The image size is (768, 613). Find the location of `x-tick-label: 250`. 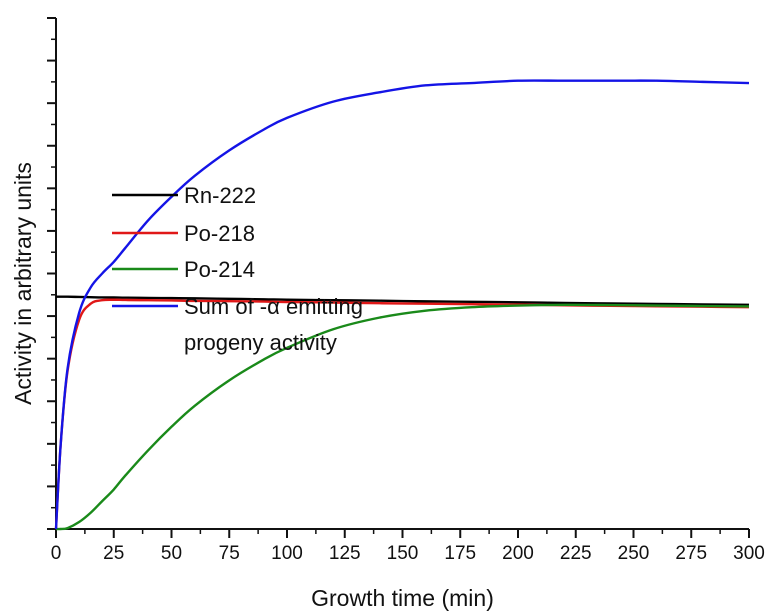

x-tick-label: 250 is located at coordinates (634, 553).